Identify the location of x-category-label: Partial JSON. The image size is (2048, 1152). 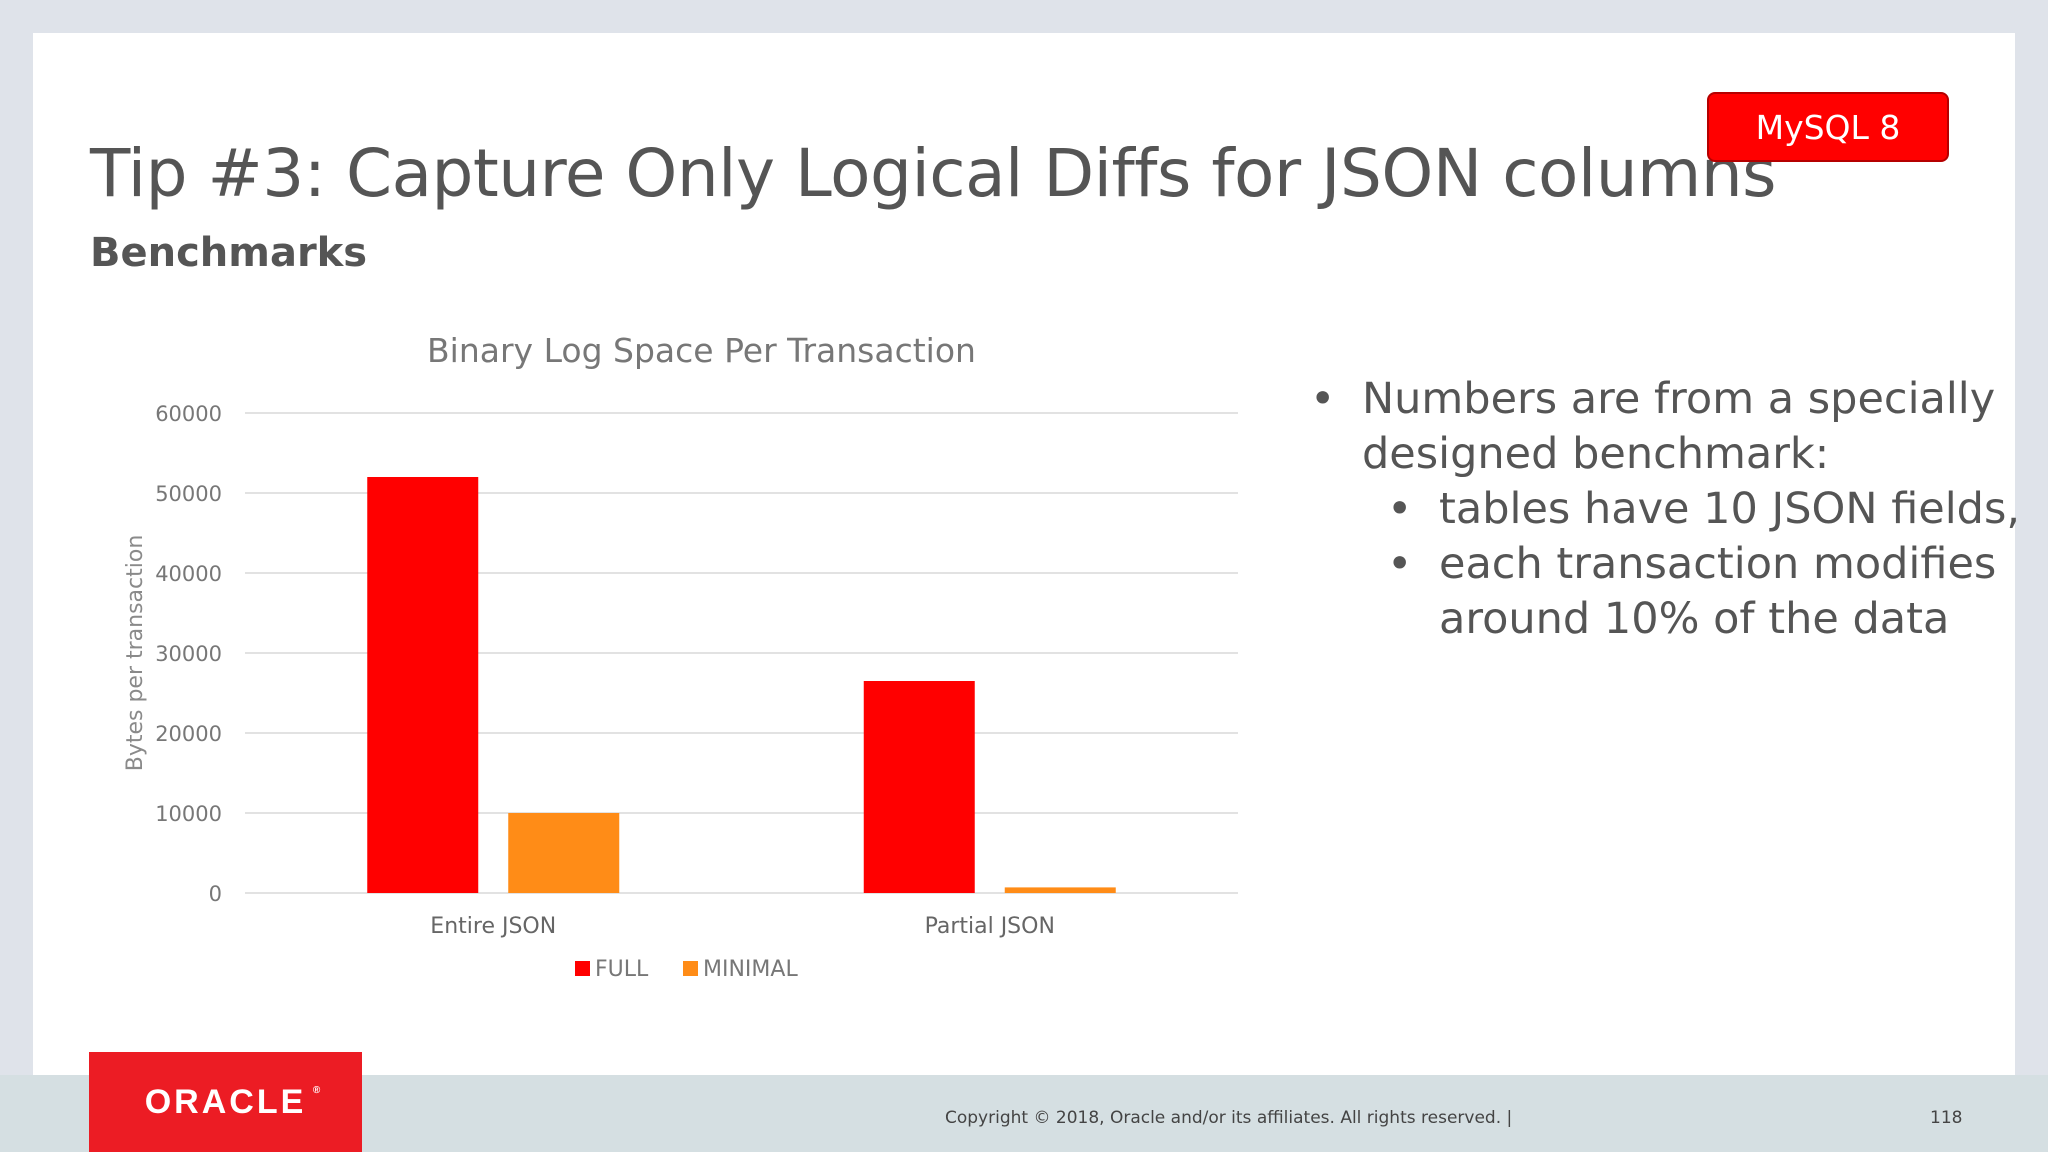
(990, 926).